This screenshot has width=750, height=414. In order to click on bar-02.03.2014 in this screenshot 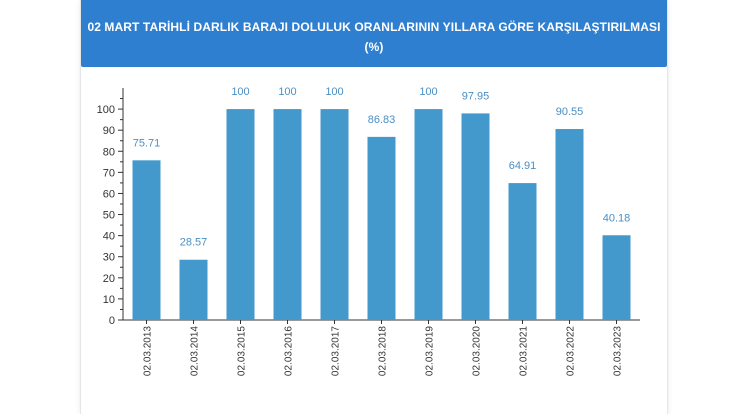, I will do `click(193, 289)`.